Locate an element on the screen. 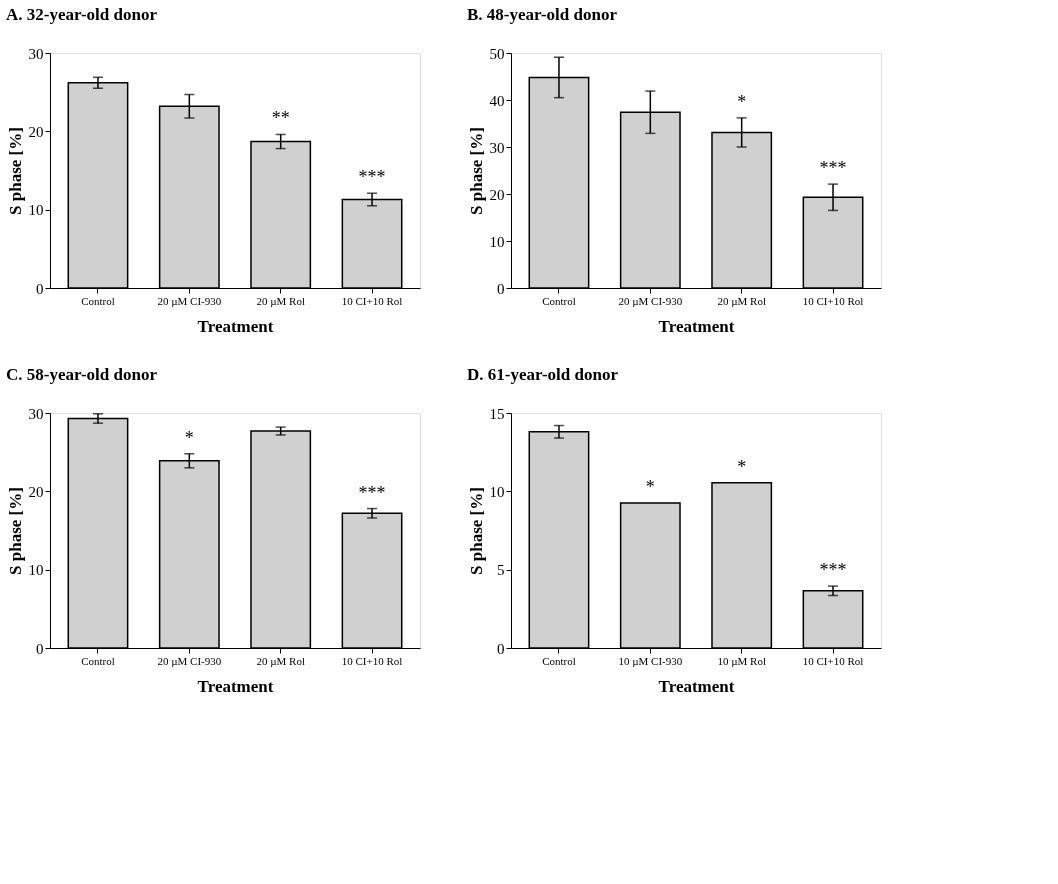 This screenshot has height=884, width=1058. chart-title: A. 32-year-old donor is located at coordinates (82, 14).